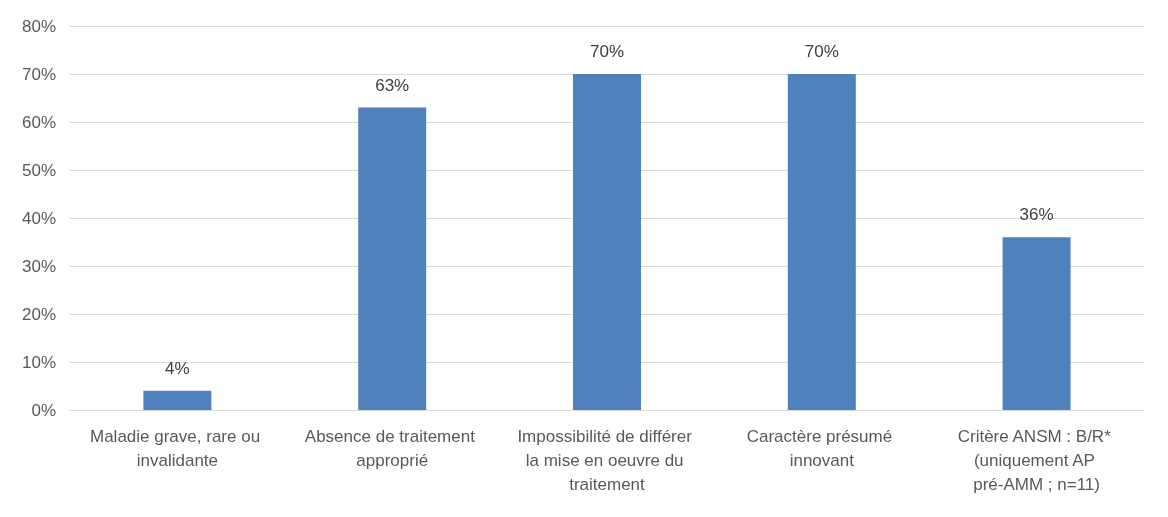  Describe the element at coordinates (607, 460) in the screenshot. I see `x-tick-label: Impossibilité de différer la mise en oeuvre du traitement` at that location.